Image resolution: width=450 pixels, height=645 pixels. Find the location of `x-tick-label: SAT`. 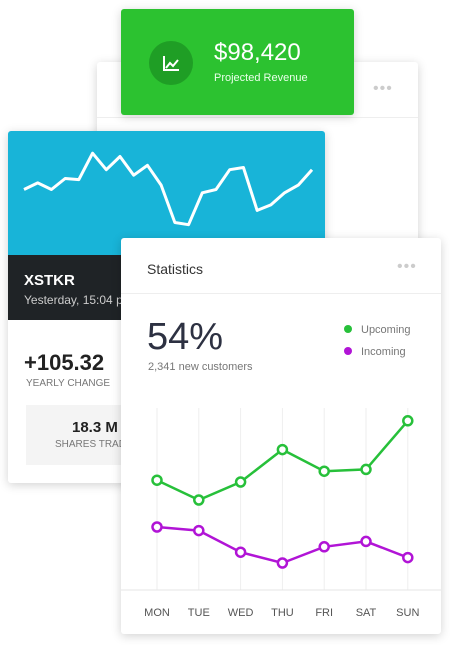

x-tick-label: SAT is located at coordinates (366, 613).